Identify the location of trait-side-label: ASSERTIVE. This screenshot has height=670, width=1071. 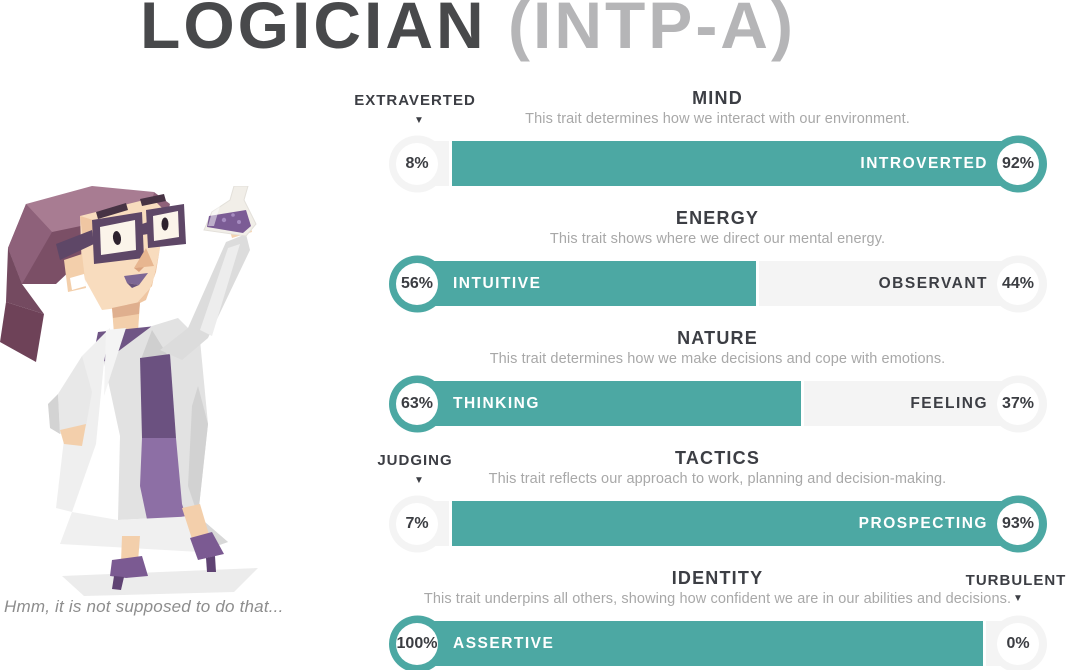
(504, 643).